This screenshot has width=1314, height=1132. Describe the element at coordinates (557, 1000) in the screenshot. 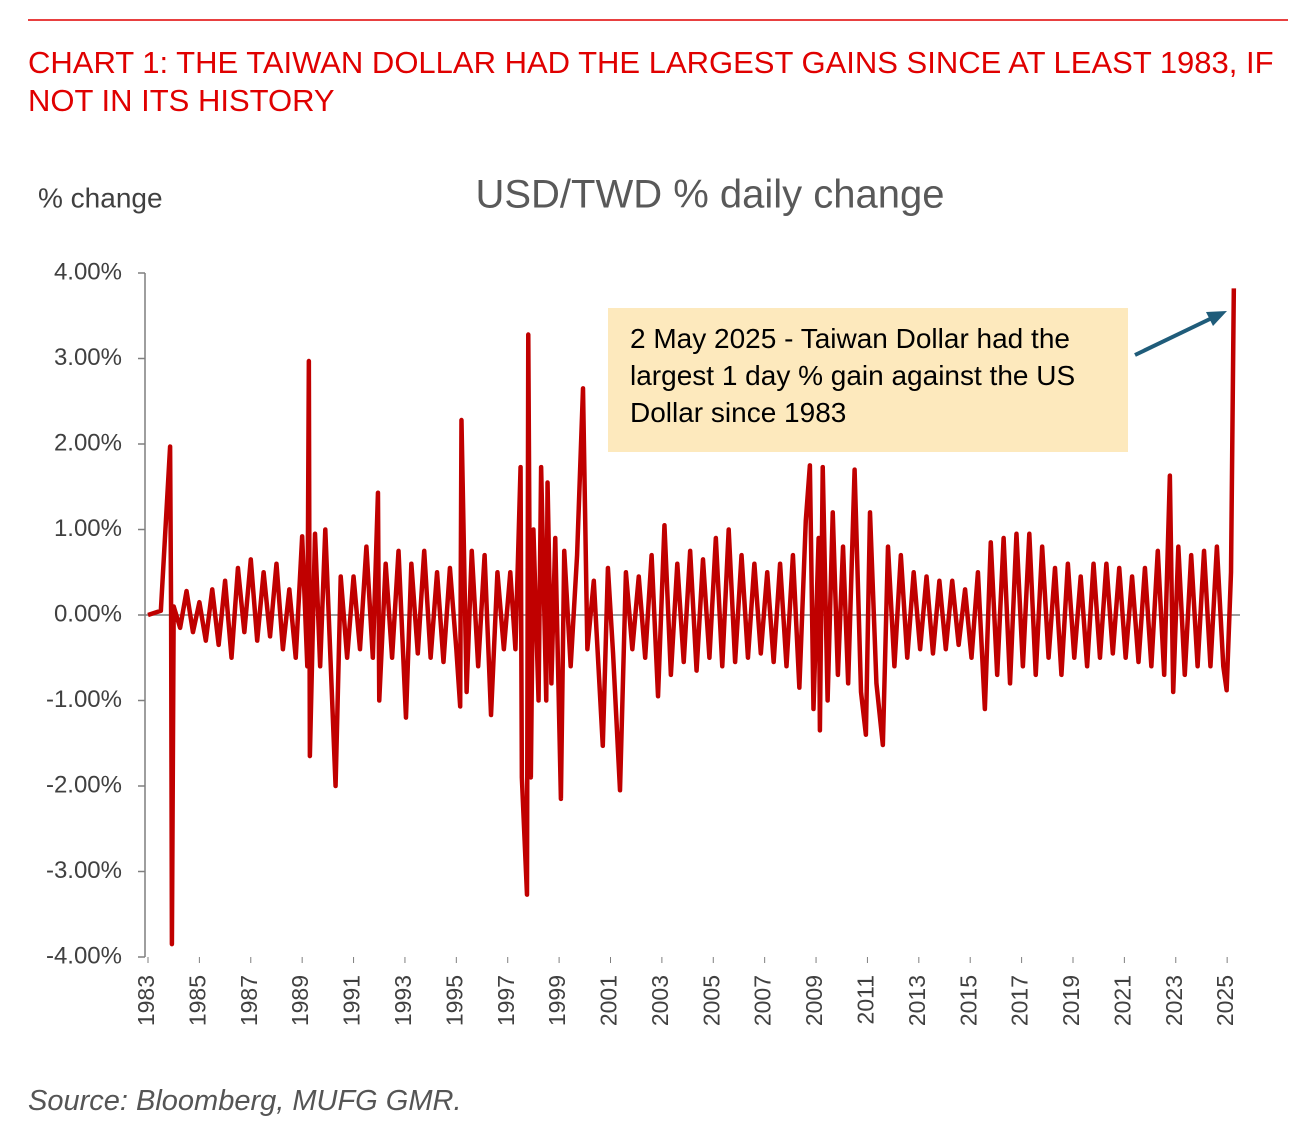

I see `x-tick-label: 1999` at that location.